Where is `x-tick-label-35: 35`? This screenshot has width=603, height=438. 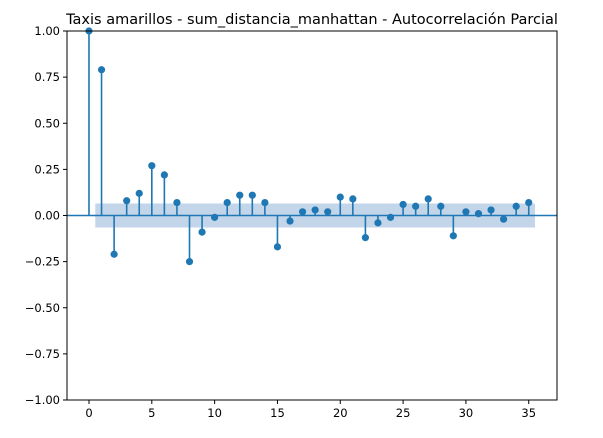
x-tick-label-35: 35 is located at coordinates (528, 413).